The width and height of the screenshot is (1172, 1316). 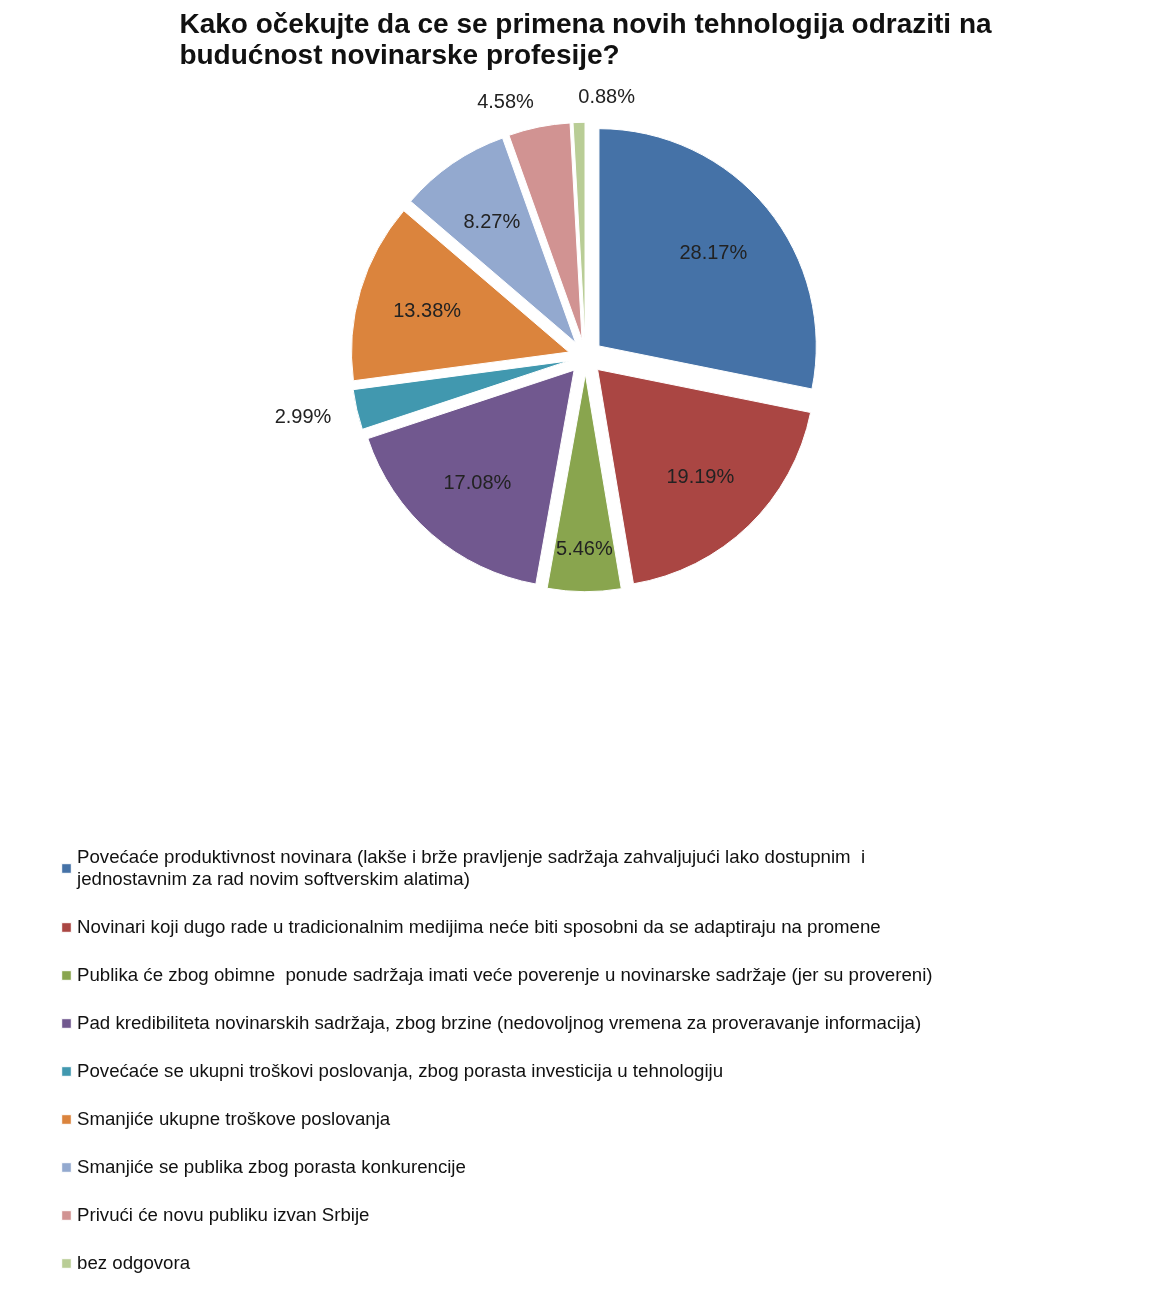 I want to click on data-label: 28.17%, so click(x=713, y=252).